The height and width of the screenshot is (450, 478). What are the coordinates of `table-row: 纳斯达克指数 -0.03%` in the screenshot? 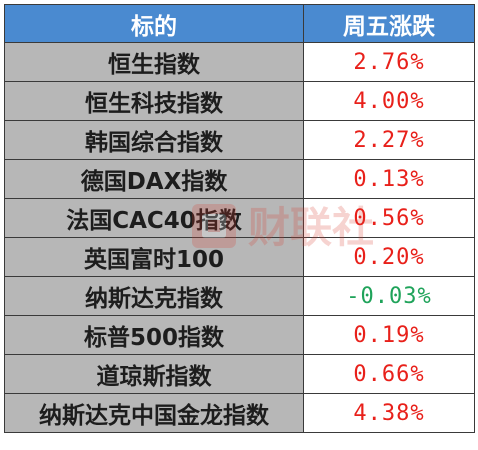 It's located at (239, 296).